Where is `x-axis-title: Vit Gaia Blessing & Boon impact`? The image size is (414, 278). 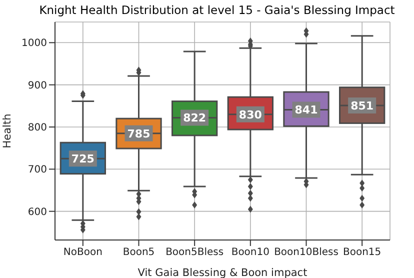
x-axis-title: Vit Gaia Blessing & Boon impact is located at coordinates (223, 272).